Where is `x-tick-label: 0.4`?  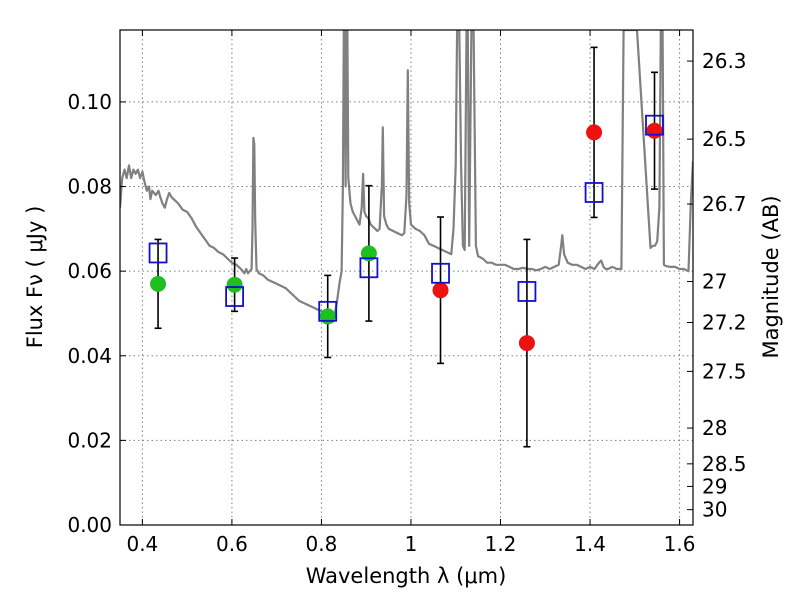
x-tick-label: 0.4 is located at coordinates (142, 544).